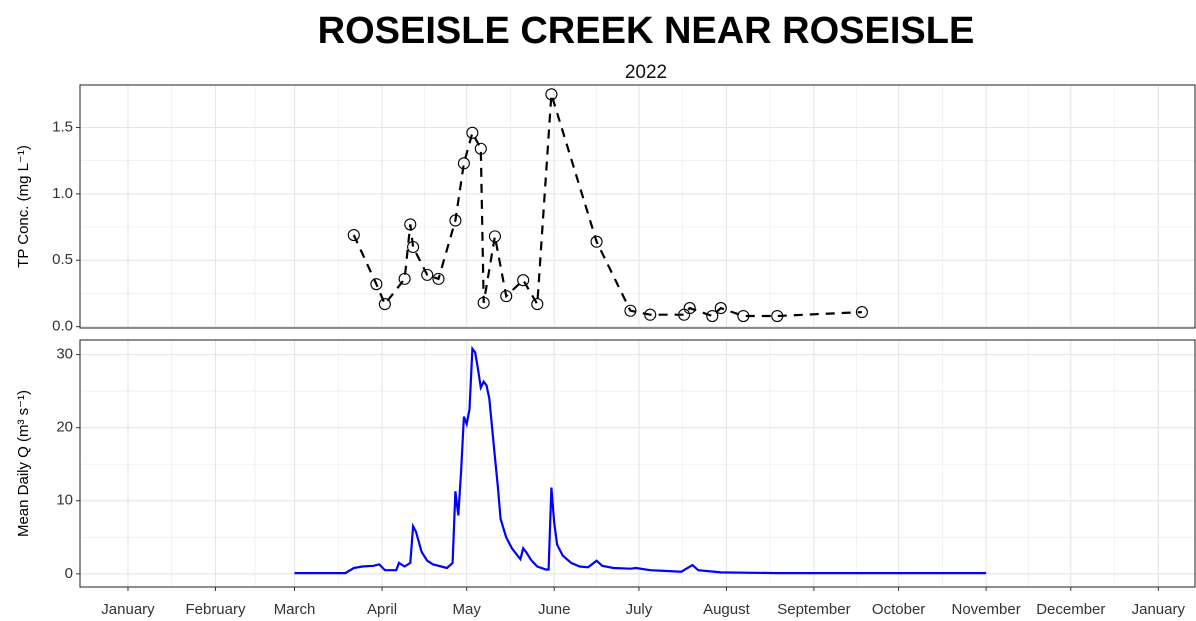 Image resolution: width=1196 pixels, height=621 pixels. Describe the element at coordinates (215, 609) in the screenshot. I see `x-tick-label: February` at that location.